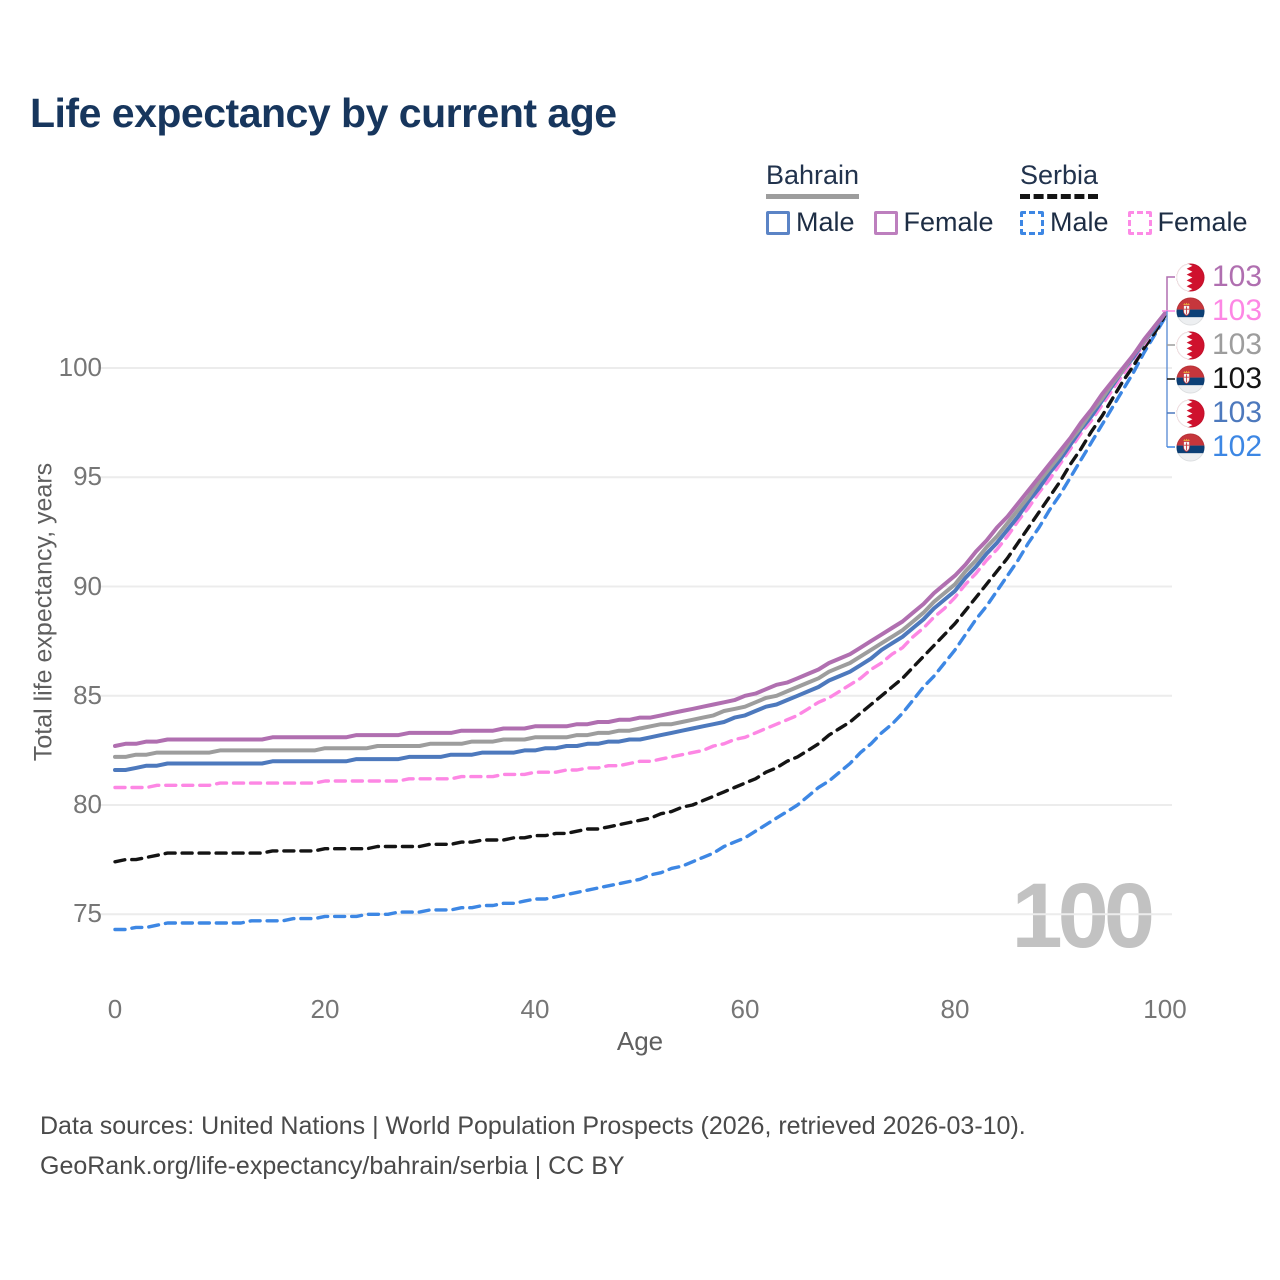  Describe the element at coordinates (43, 612) in the screenshot. I see `y-axis-title: Total life expectancy, years` at that location.